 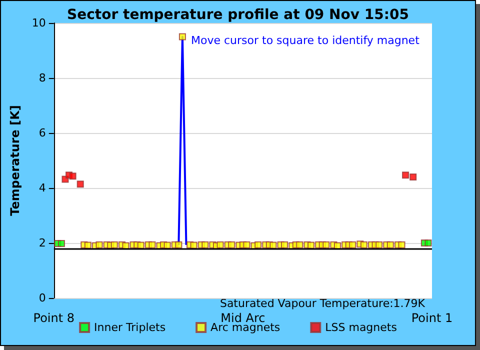 I want to click on x-tick-label: Point 1, so click(x=432, y=318).